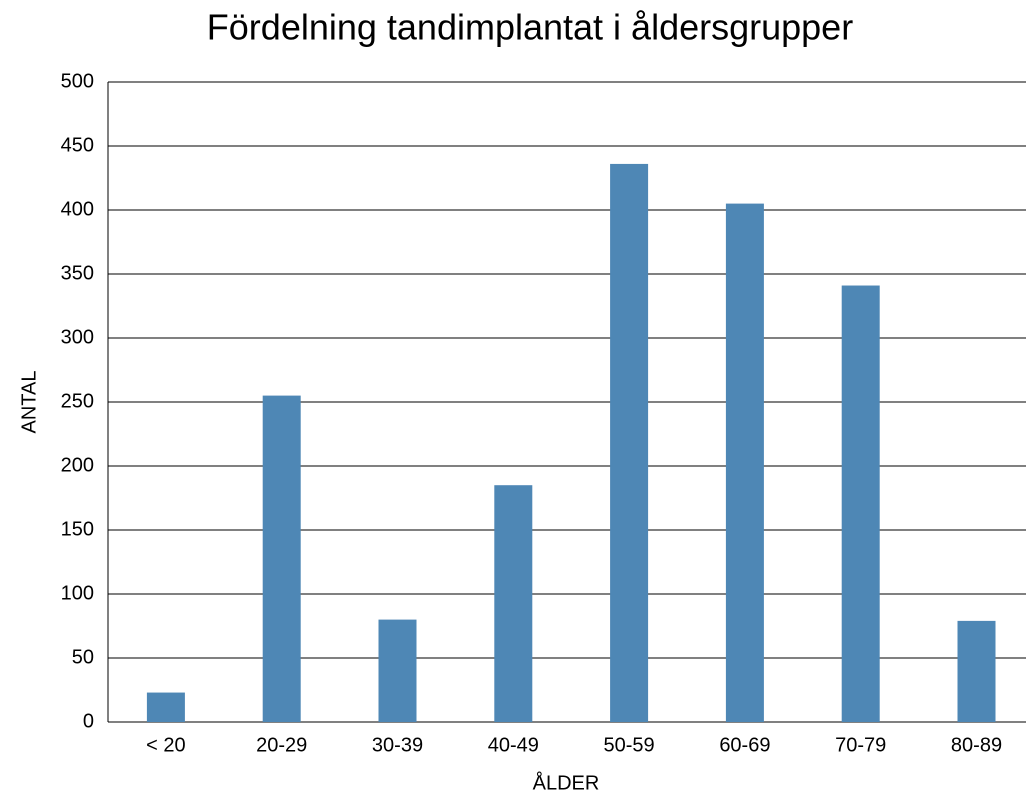 This screenshot has width=1026, height=802. What do you see at coordinates (77, 209) in the screenshot?
I see `y-tick-label: 400` at bounding box center [77, 209].